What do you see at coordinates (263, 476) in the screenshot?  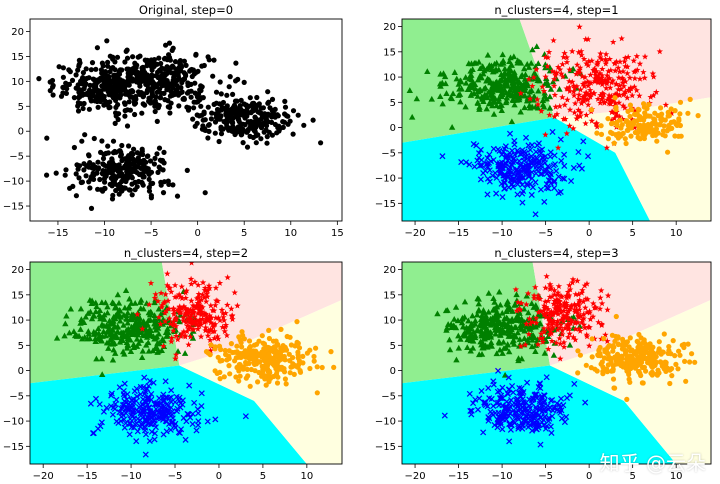 I see `x-tick-label: 5` at bounding box center [263, 476].